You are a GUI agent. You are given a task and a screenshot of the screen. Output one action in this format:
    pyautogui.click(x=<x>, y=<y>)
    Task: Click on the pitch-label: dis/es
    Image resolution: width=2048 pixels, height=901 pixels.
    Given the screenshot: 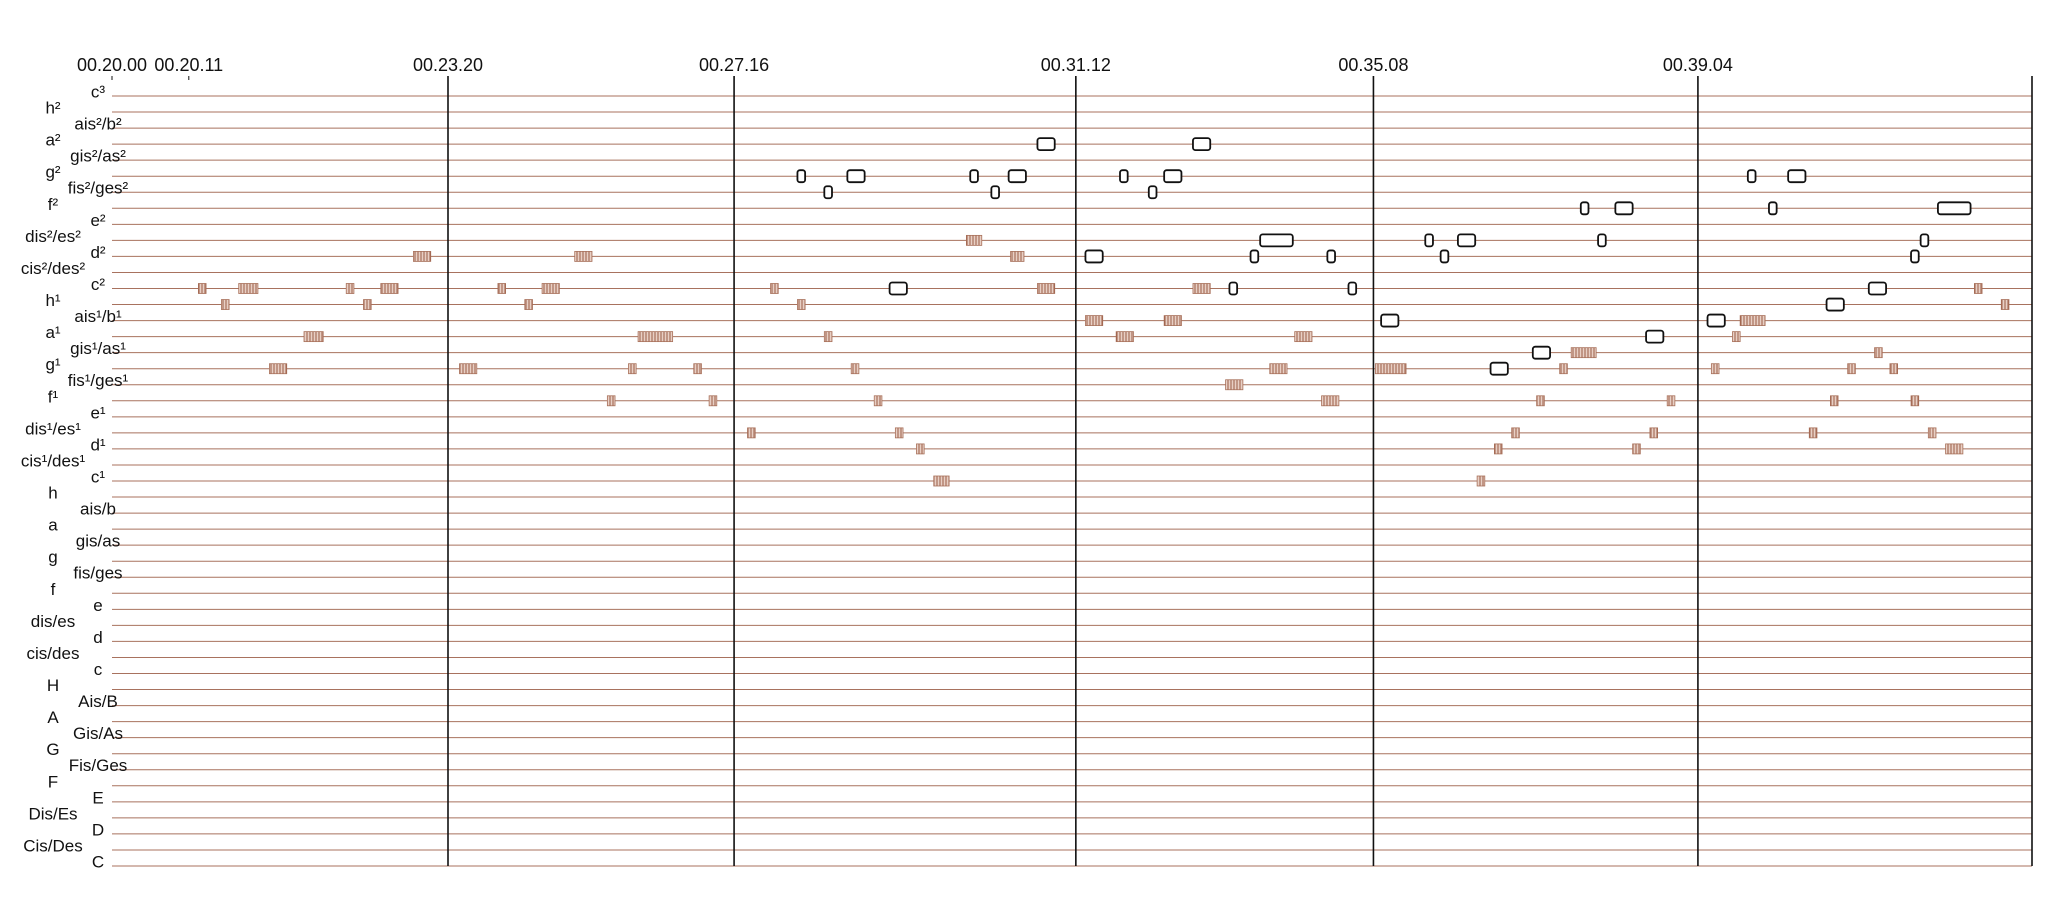 What is the action you would take?
    pyautogui.click(x=53, y=621)
    